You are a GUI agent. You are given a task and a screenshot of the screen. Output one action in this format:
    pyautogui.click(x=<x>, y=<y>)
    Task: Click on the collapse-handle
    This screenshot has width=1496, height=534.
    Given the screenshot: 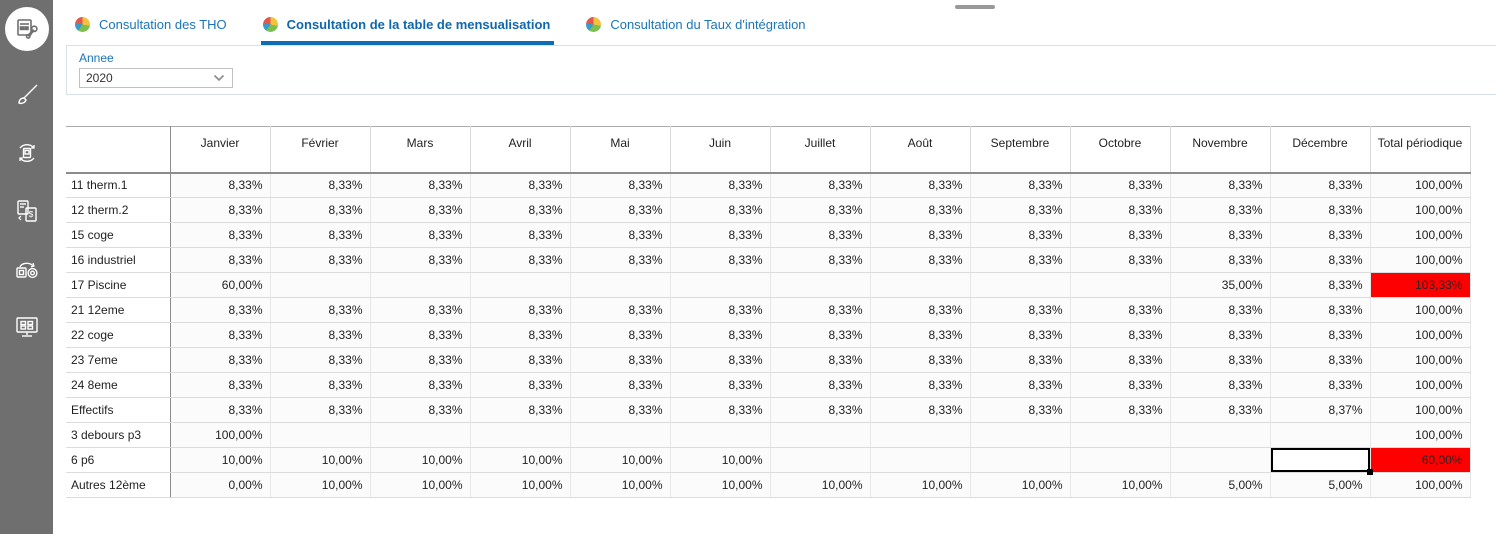 What is the action you would take?
    pyautogui.click(x=975, y=7)
    